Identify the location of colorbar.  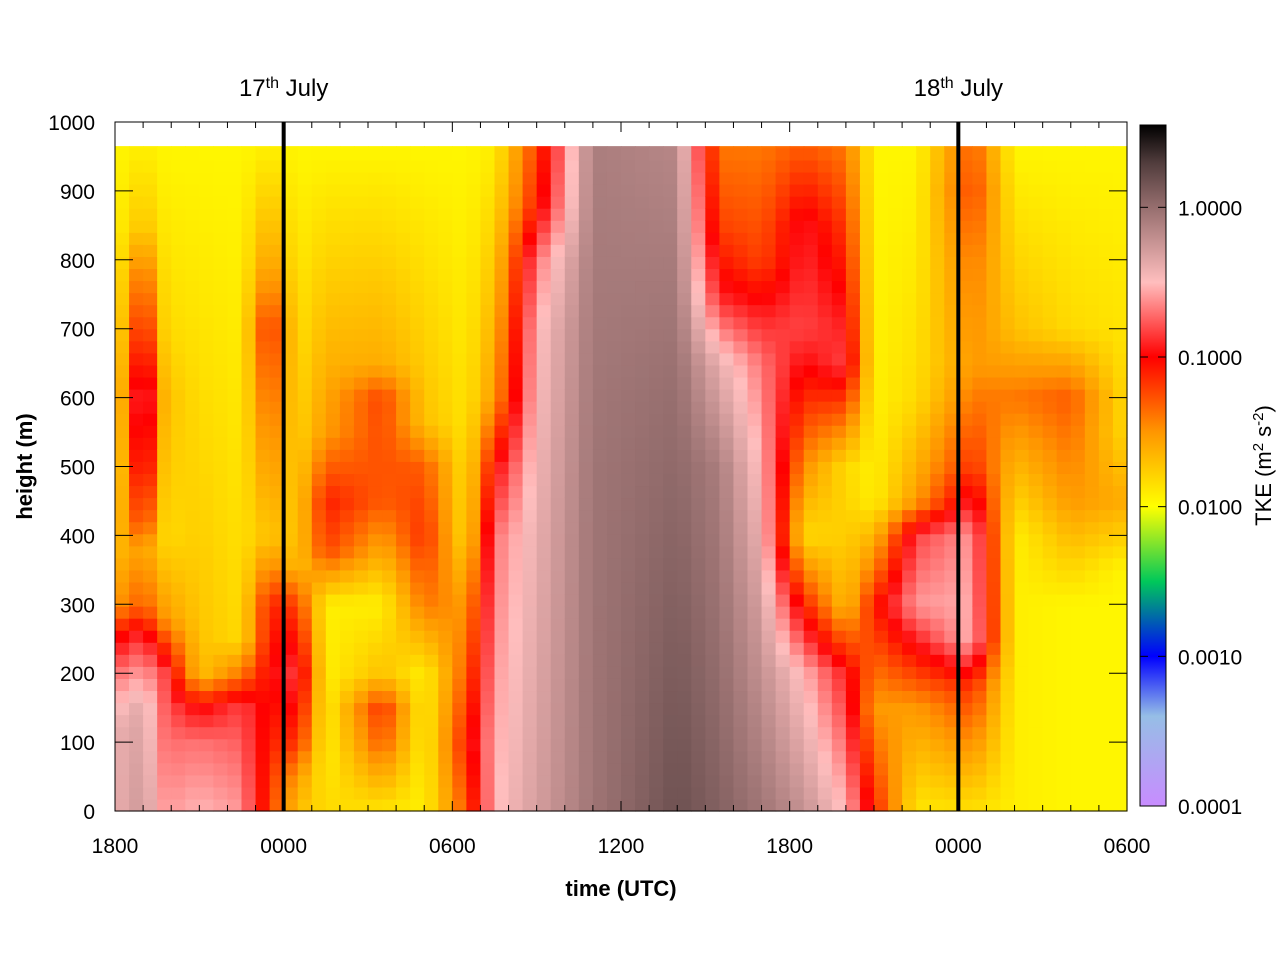
(1153, 465).